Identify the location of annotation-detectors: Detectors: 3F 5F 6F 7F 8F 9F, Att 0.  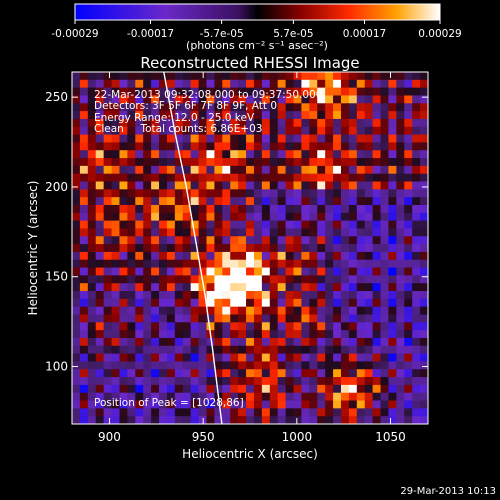
(185, 106).